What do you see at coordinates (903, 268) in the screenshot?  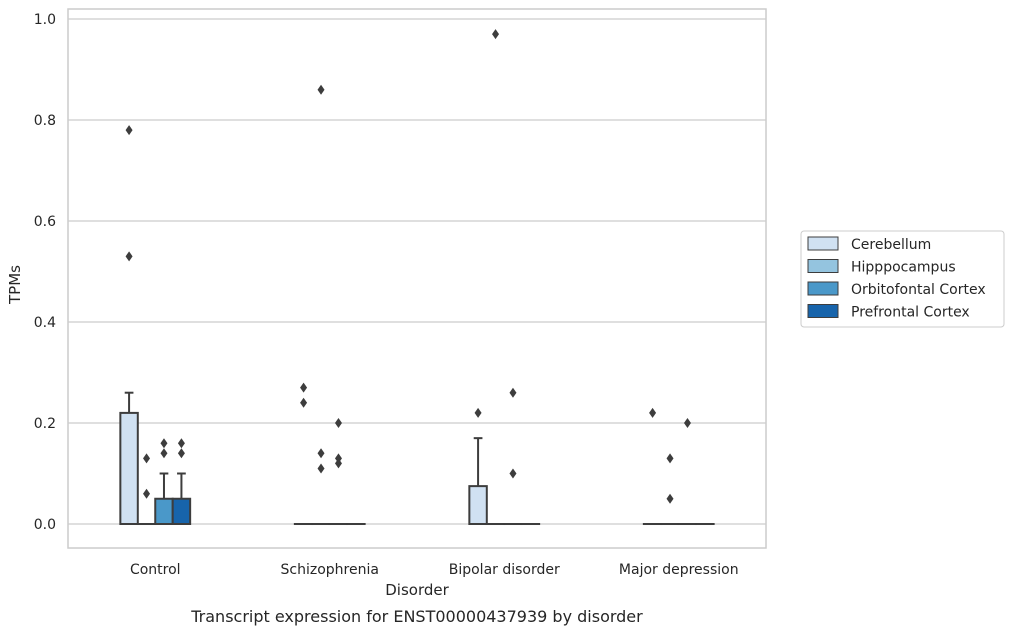 I see `legend-label: Hipppocampus` at bounding box center [903, 268].